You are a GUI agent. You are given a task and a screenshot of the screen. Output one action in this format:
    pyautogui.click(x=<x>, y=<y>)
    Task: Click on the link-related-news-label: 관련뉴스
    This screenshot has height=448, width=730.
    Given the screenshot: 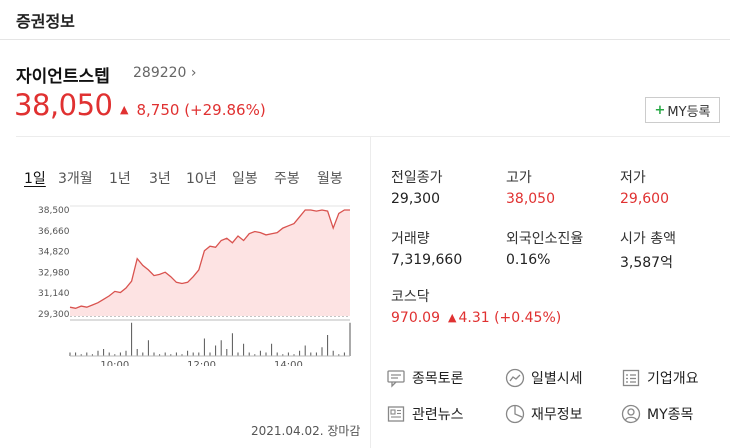 What is the action you would take?
    pyautogui.click(x=438, y=415)
    